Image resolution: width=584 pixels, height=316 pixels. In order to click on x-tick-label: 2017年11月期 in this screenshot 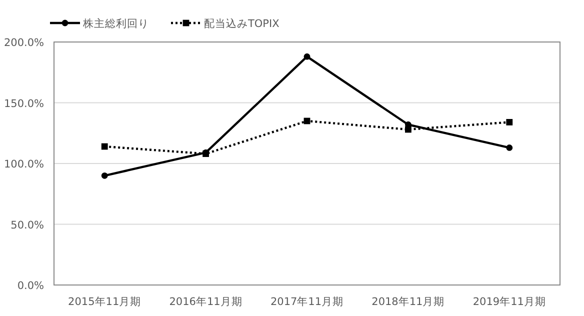, I will do `click(307, 302)`.